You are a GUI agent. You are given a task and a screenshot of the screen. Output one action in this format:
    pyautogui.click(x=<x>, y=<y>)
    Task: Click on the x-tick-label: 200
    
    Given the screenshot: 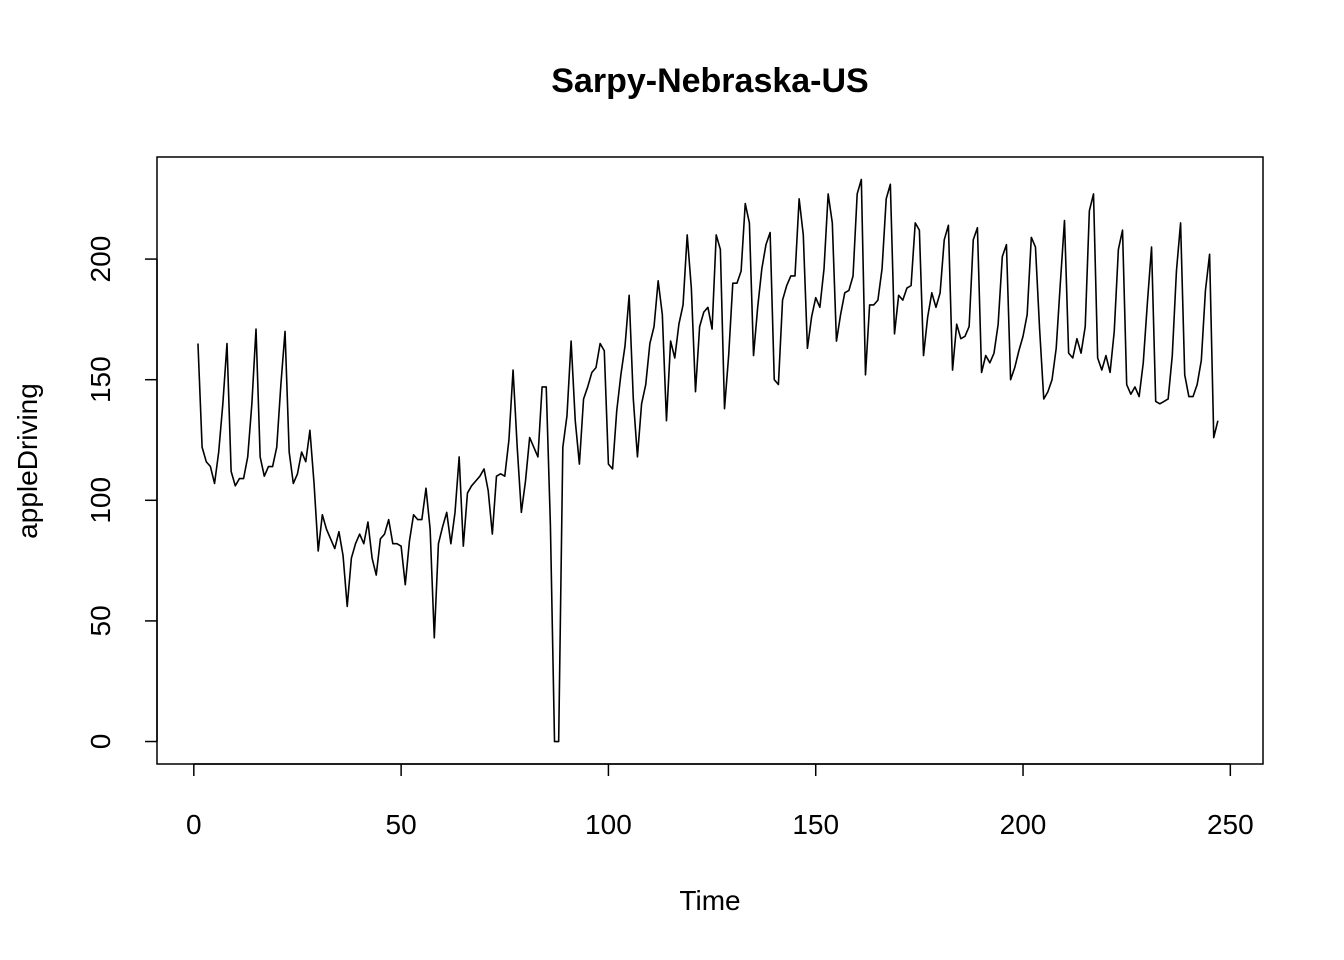 What is the action you would take?
    pyautogui.click(x=1023, y=824)
    